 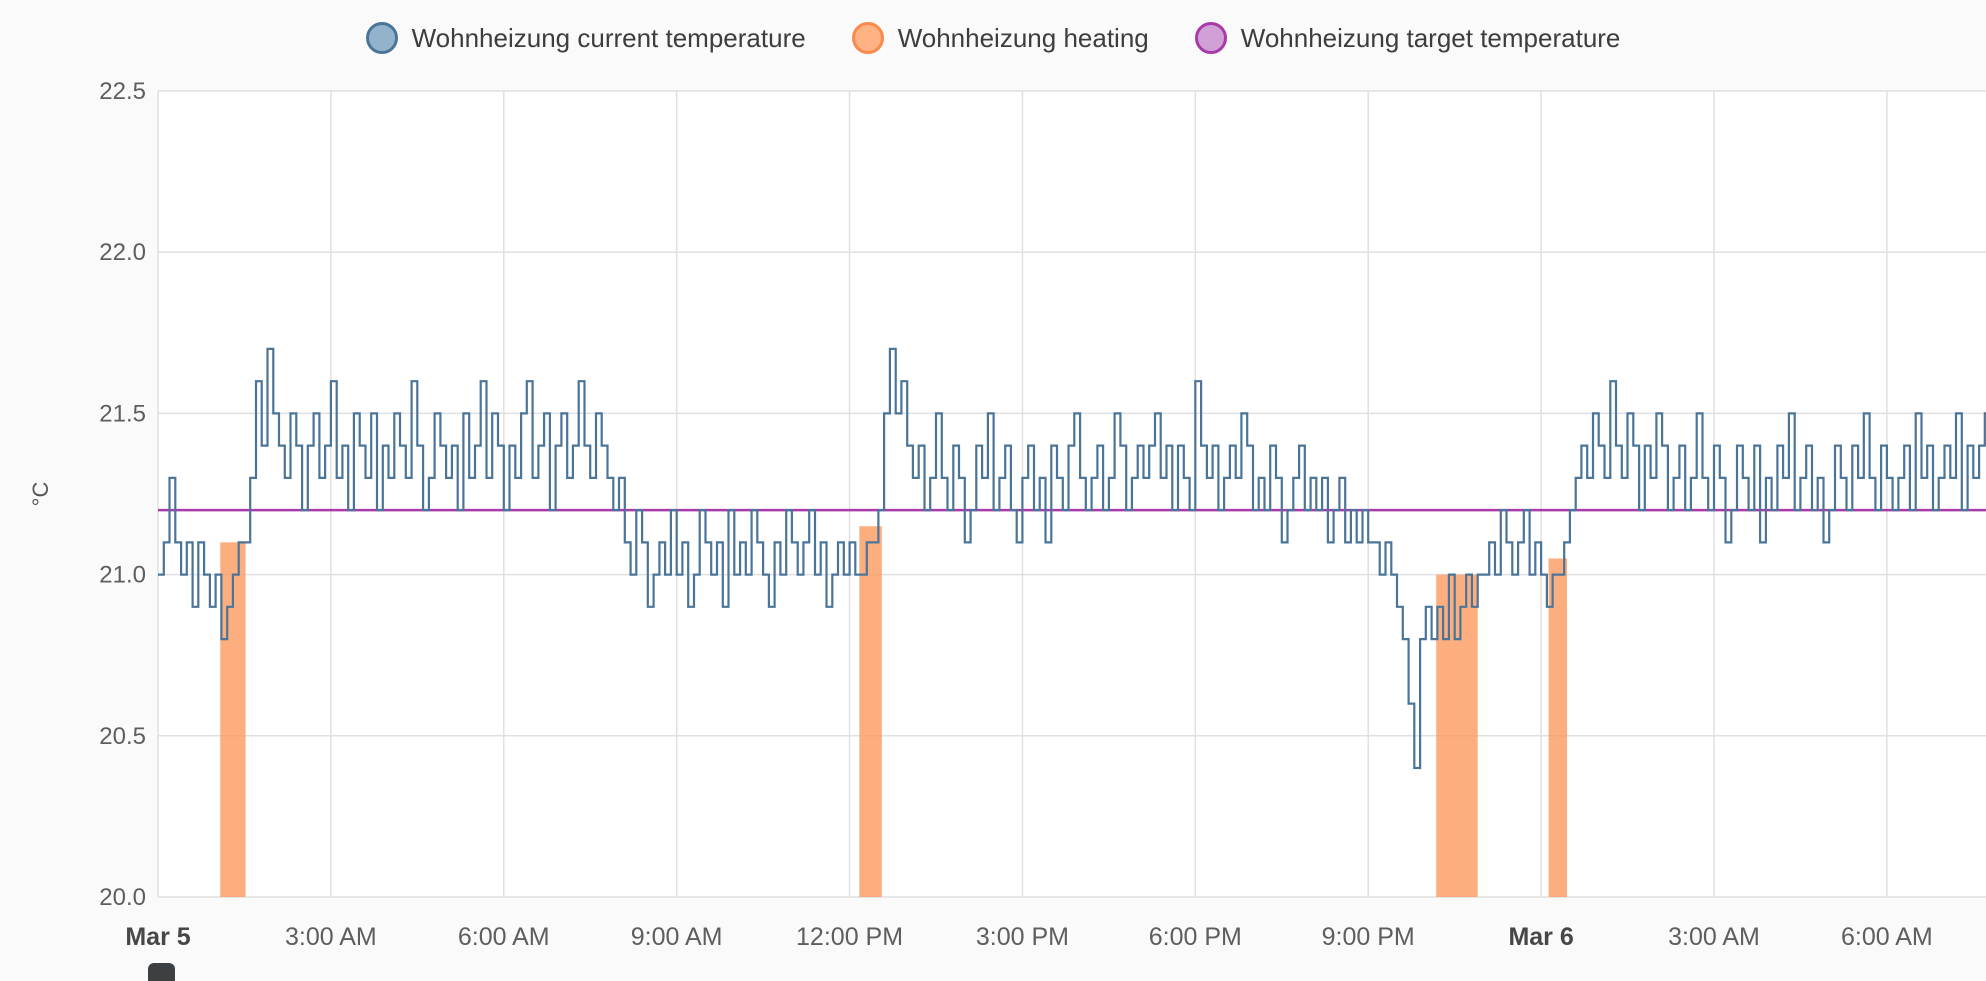 What do you see at coordinates (40, 494) in the screenshot?
I see `y-axis-title: °C` at bounding box center [40, 494].